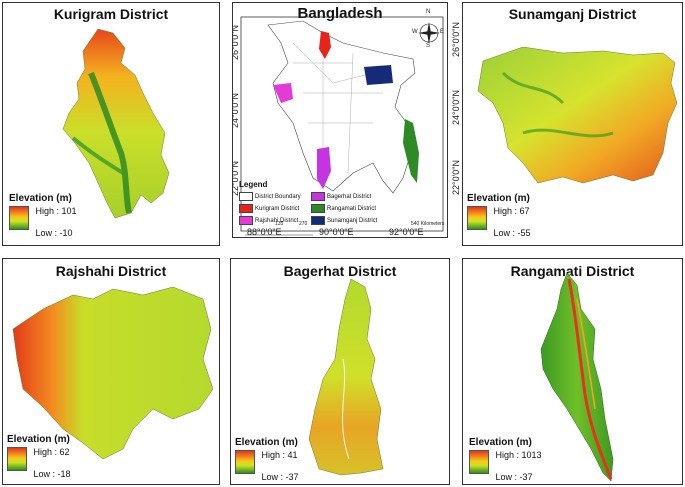 Image resolution: width=685 pixels, height=487 pixels. I want to click on rajshahi-elevation-map, so click(113, 373).